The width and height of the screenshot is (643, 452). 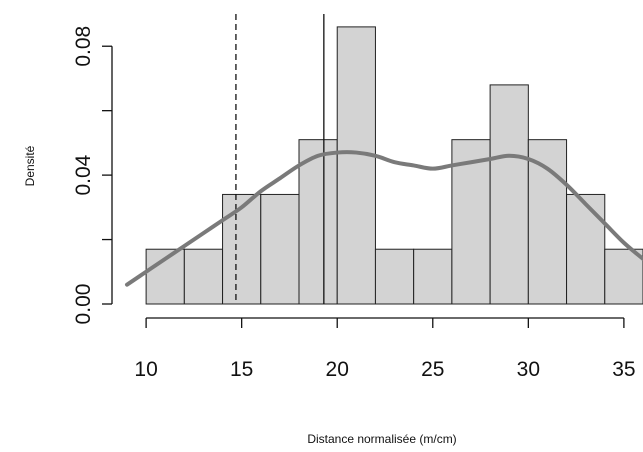 What do you see at coordinates (337, 369) in the screenshot?
I see `x-tick-label-2: 20` at bounding box center [337, 369].